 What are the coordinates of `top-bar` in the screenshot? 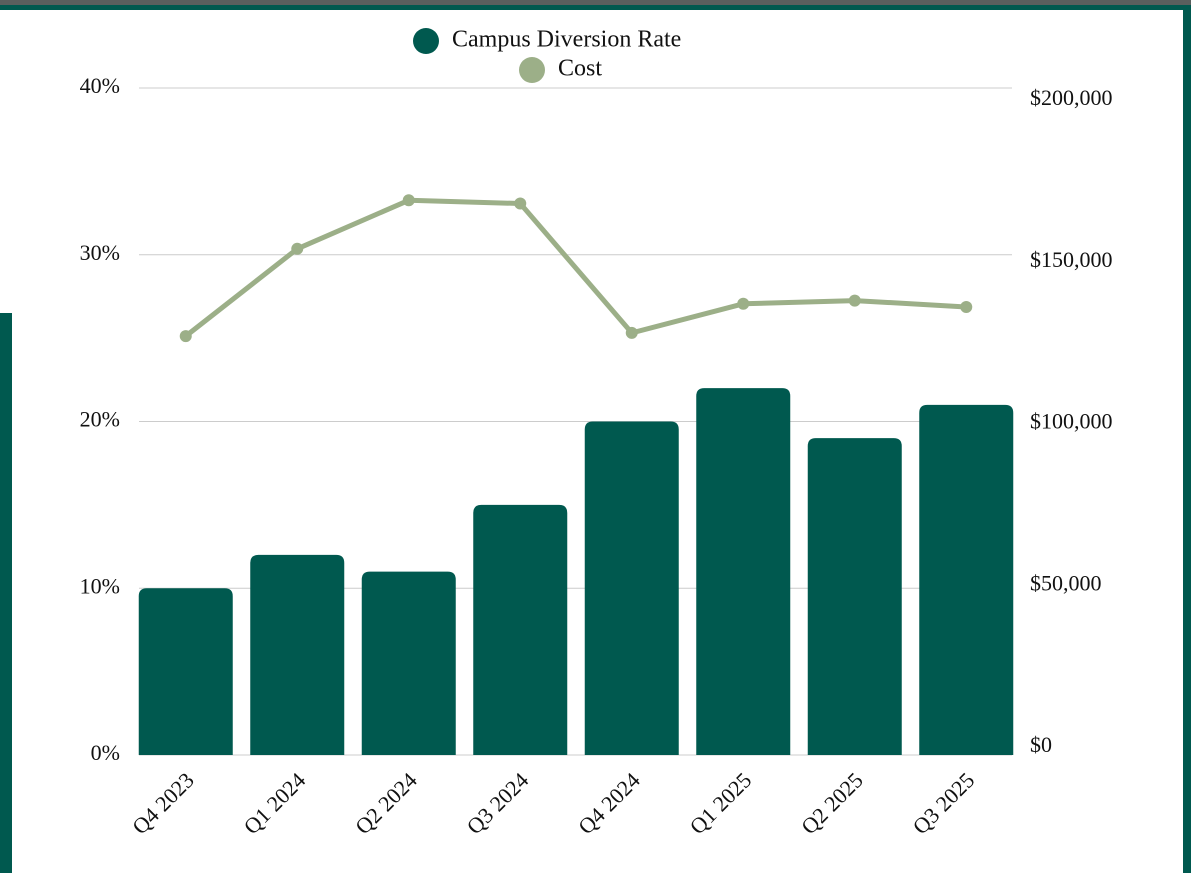 It's located at (595, 2).